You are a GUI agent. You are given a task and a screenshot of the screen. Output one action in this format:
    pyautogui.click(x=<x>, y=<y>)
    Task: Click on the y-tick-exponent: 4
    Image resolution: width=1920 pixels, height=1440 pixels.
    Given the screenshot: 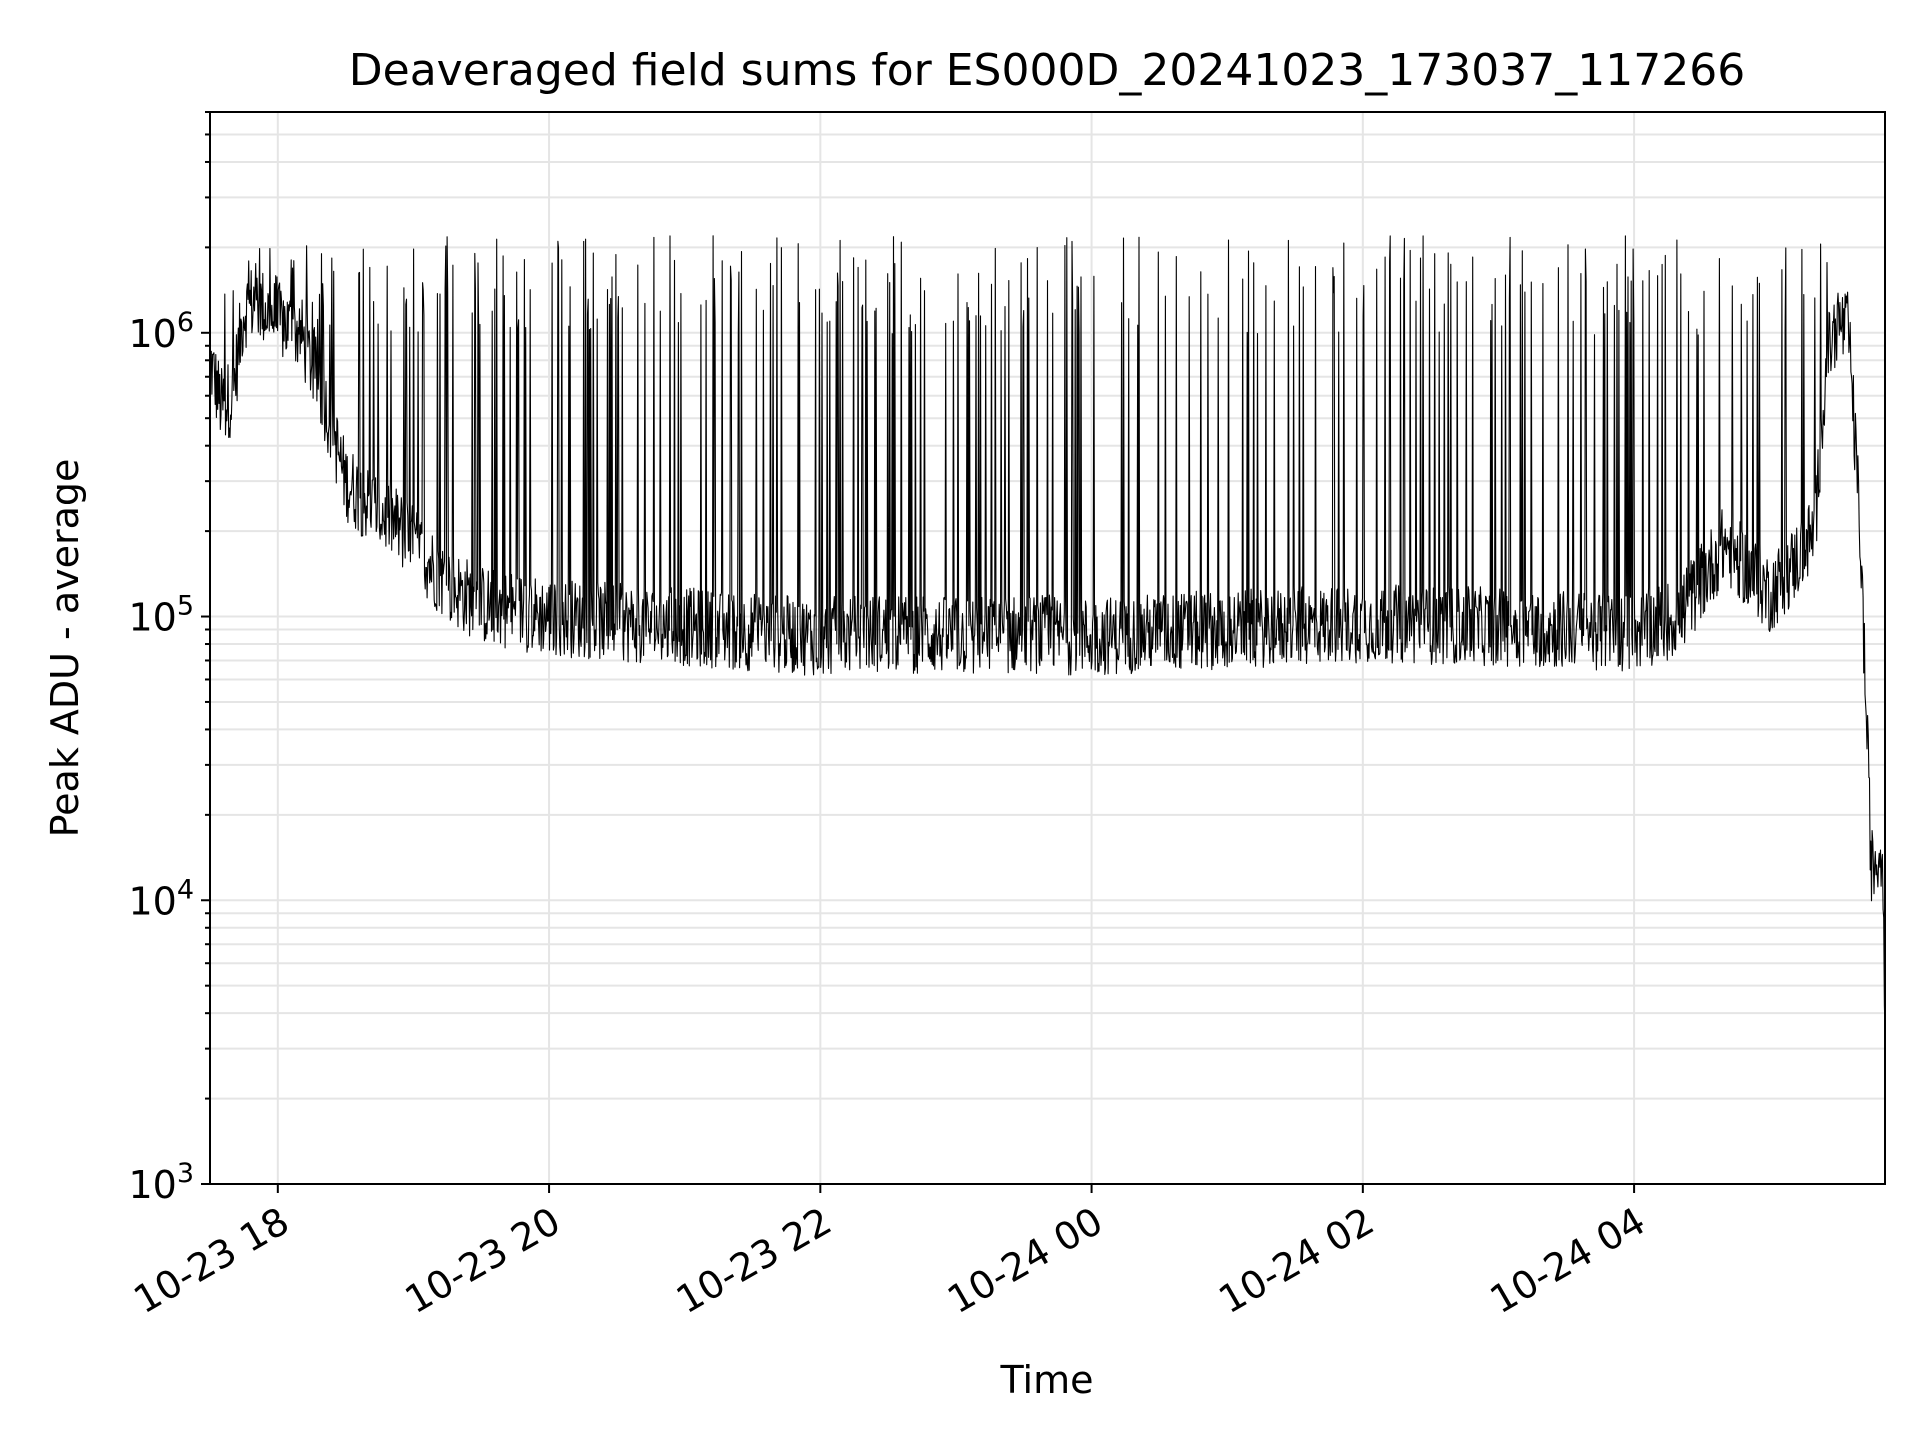 What is the action you would take?
    pyautogui.click(x=185, y=889)
    